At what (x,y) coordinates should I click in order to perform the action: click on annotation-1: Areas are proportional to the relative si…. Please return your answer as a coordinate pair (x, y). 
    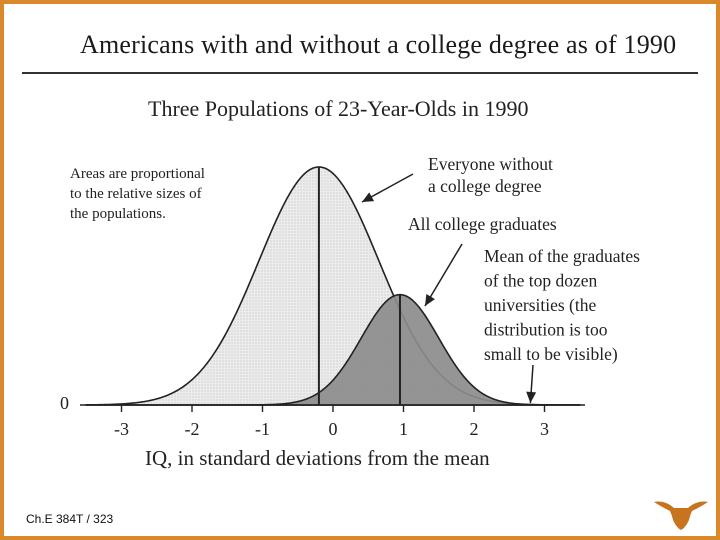
    Looking at the image, I should click on (137, 194).